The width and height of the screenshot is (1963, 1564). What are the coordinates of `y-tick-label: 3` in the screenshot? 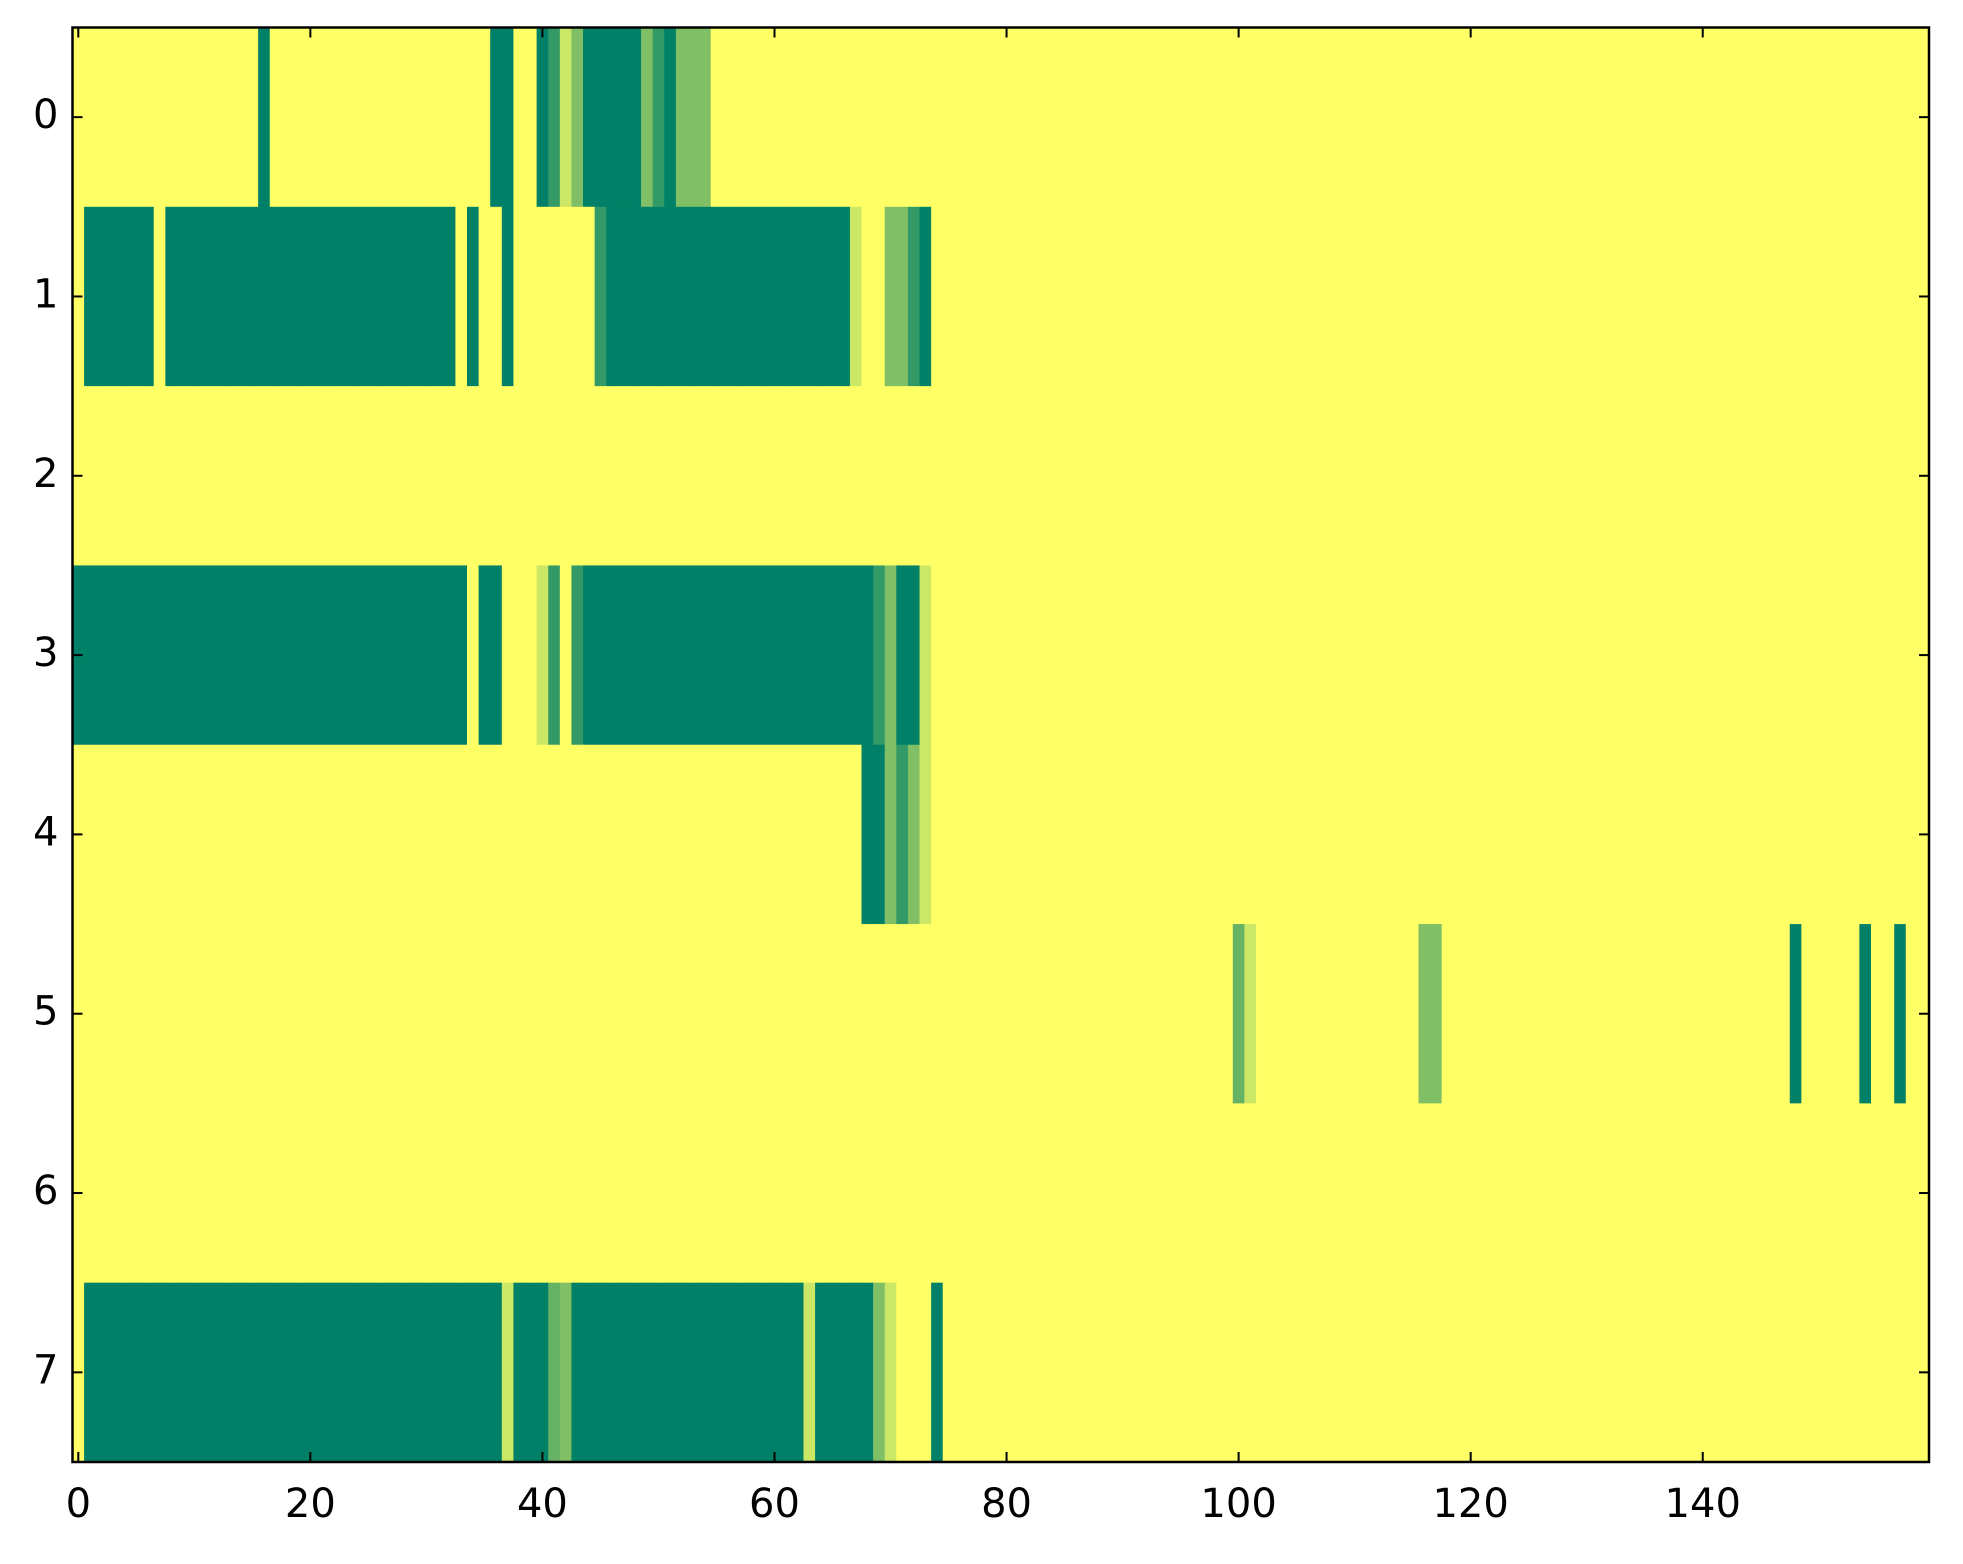 It's located at (45, 653).